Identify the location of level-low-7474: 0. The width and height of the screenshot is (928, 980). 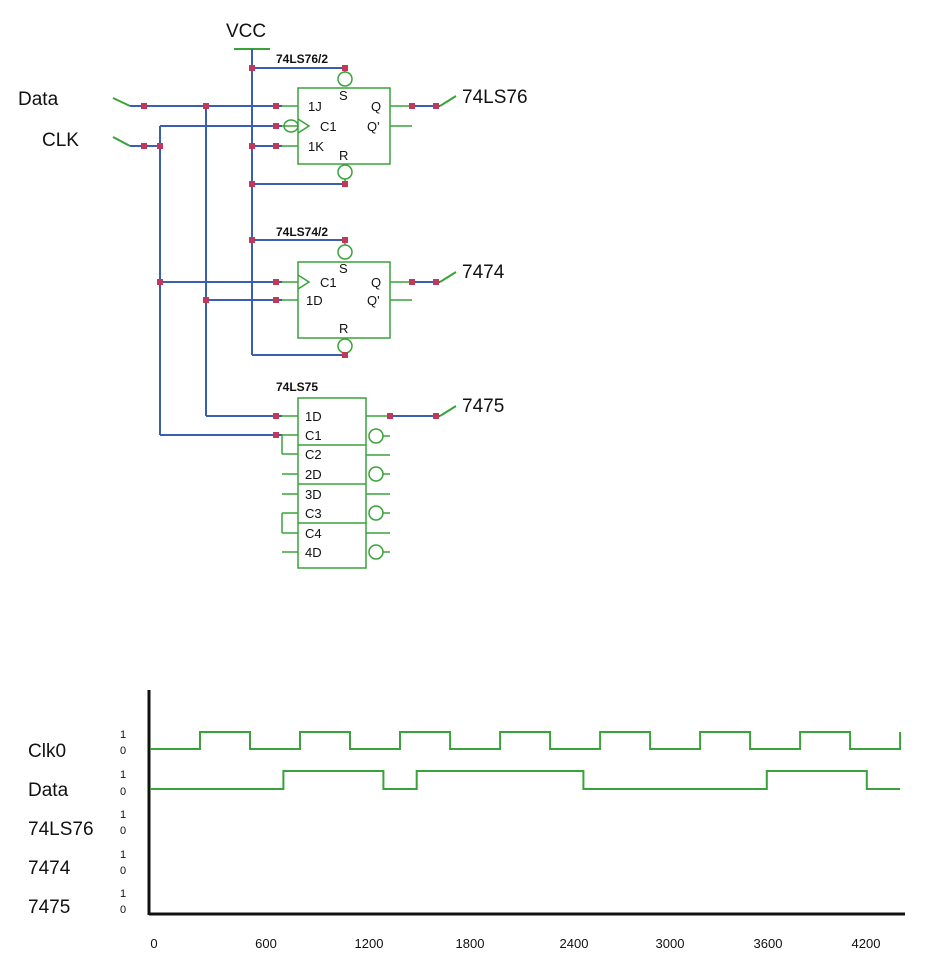
(123, 871).